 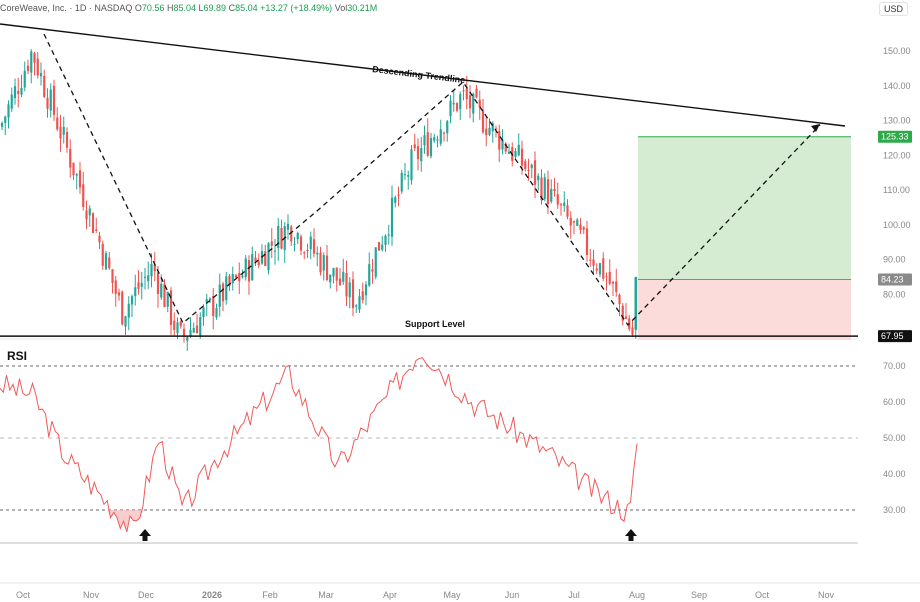 What do you see at coordinates (91, 595) in the screenshot?
I see `time-tick-label: Nov` at bounding box center [91, 595].